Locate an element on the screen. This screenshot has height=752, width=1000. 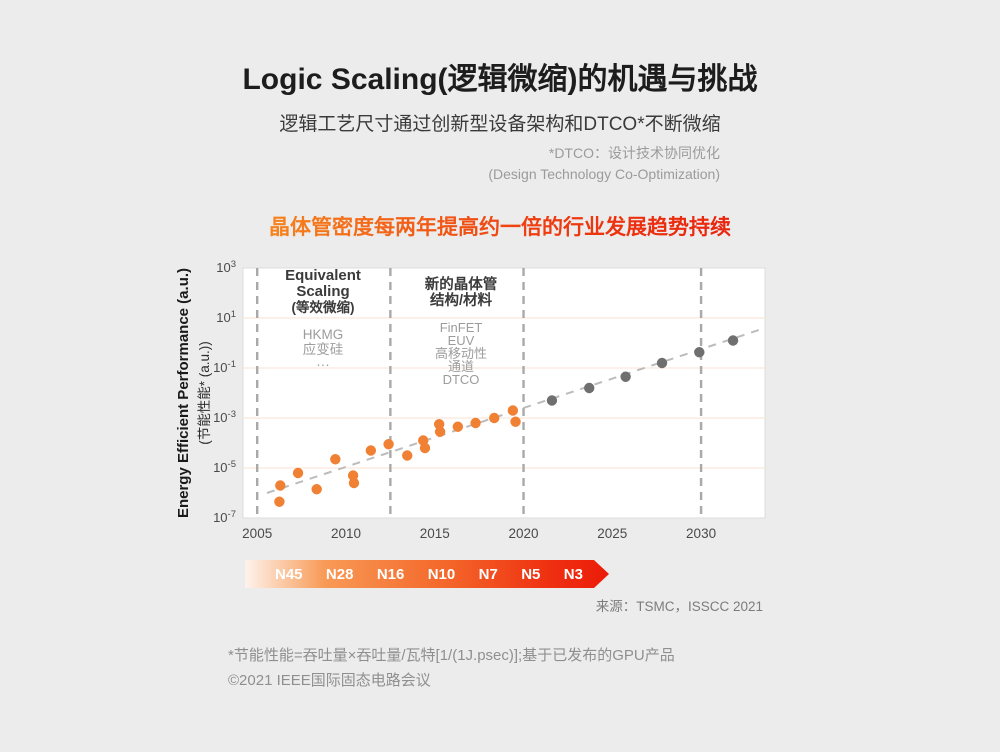
x-tick-label: 2020 is located at coordinates (524, 533).